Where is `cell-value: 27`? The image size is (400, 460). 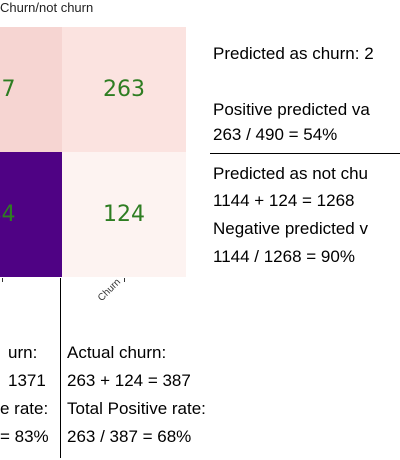
cell-value: 27 is located at coordinates (8, 89).